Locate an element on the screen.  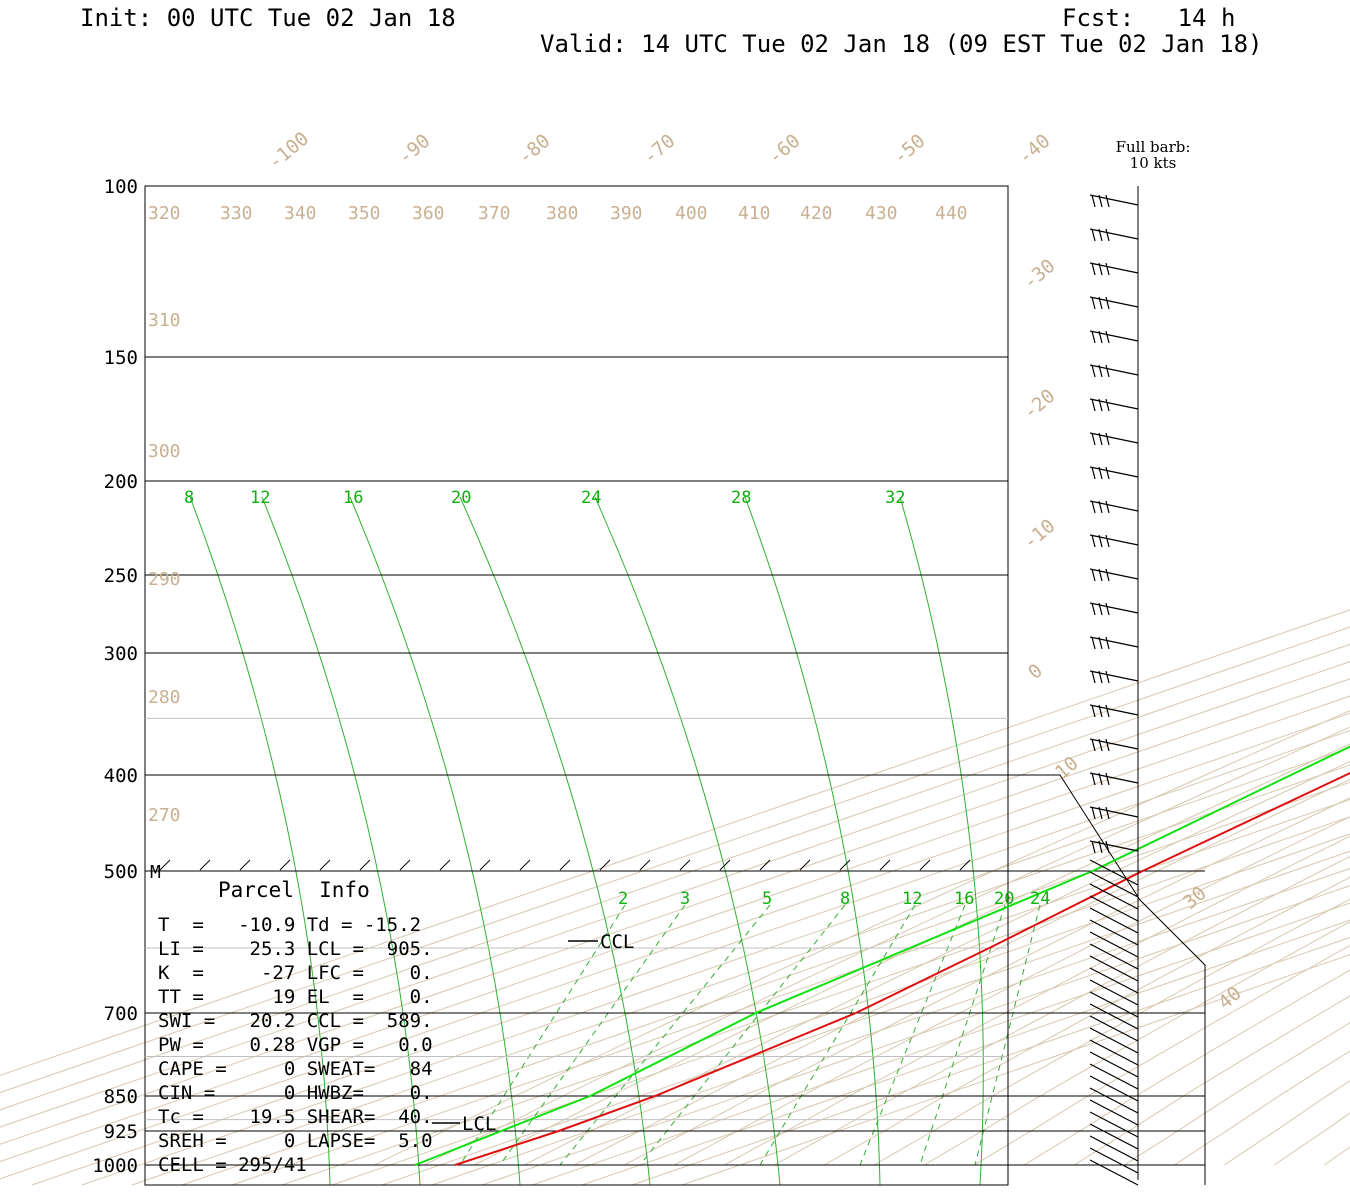
barb-key-title: Full barb: is located at coordinates (1153, 147).